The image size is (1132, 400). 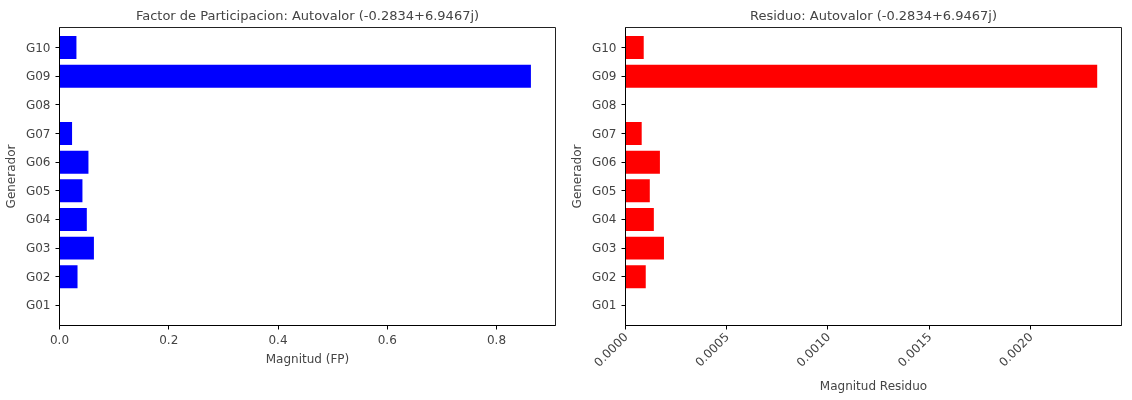 I want to click on chart-title: Residuo: Autovalor (-0.2834+6.9467j), so click(x=874, y=15).